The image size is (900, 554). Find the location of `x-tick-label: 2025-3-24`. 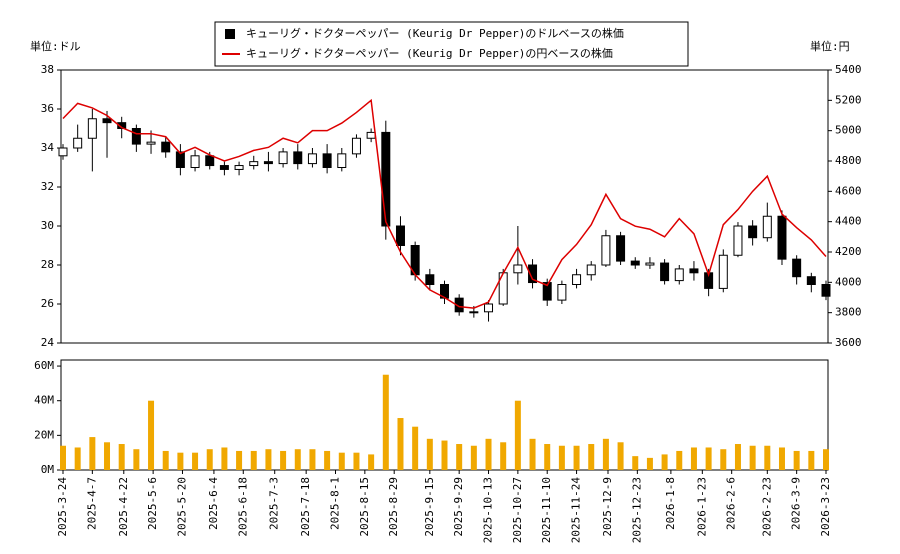

x-tick-label: 2025-3-24 is located at coordinates (62, 507).